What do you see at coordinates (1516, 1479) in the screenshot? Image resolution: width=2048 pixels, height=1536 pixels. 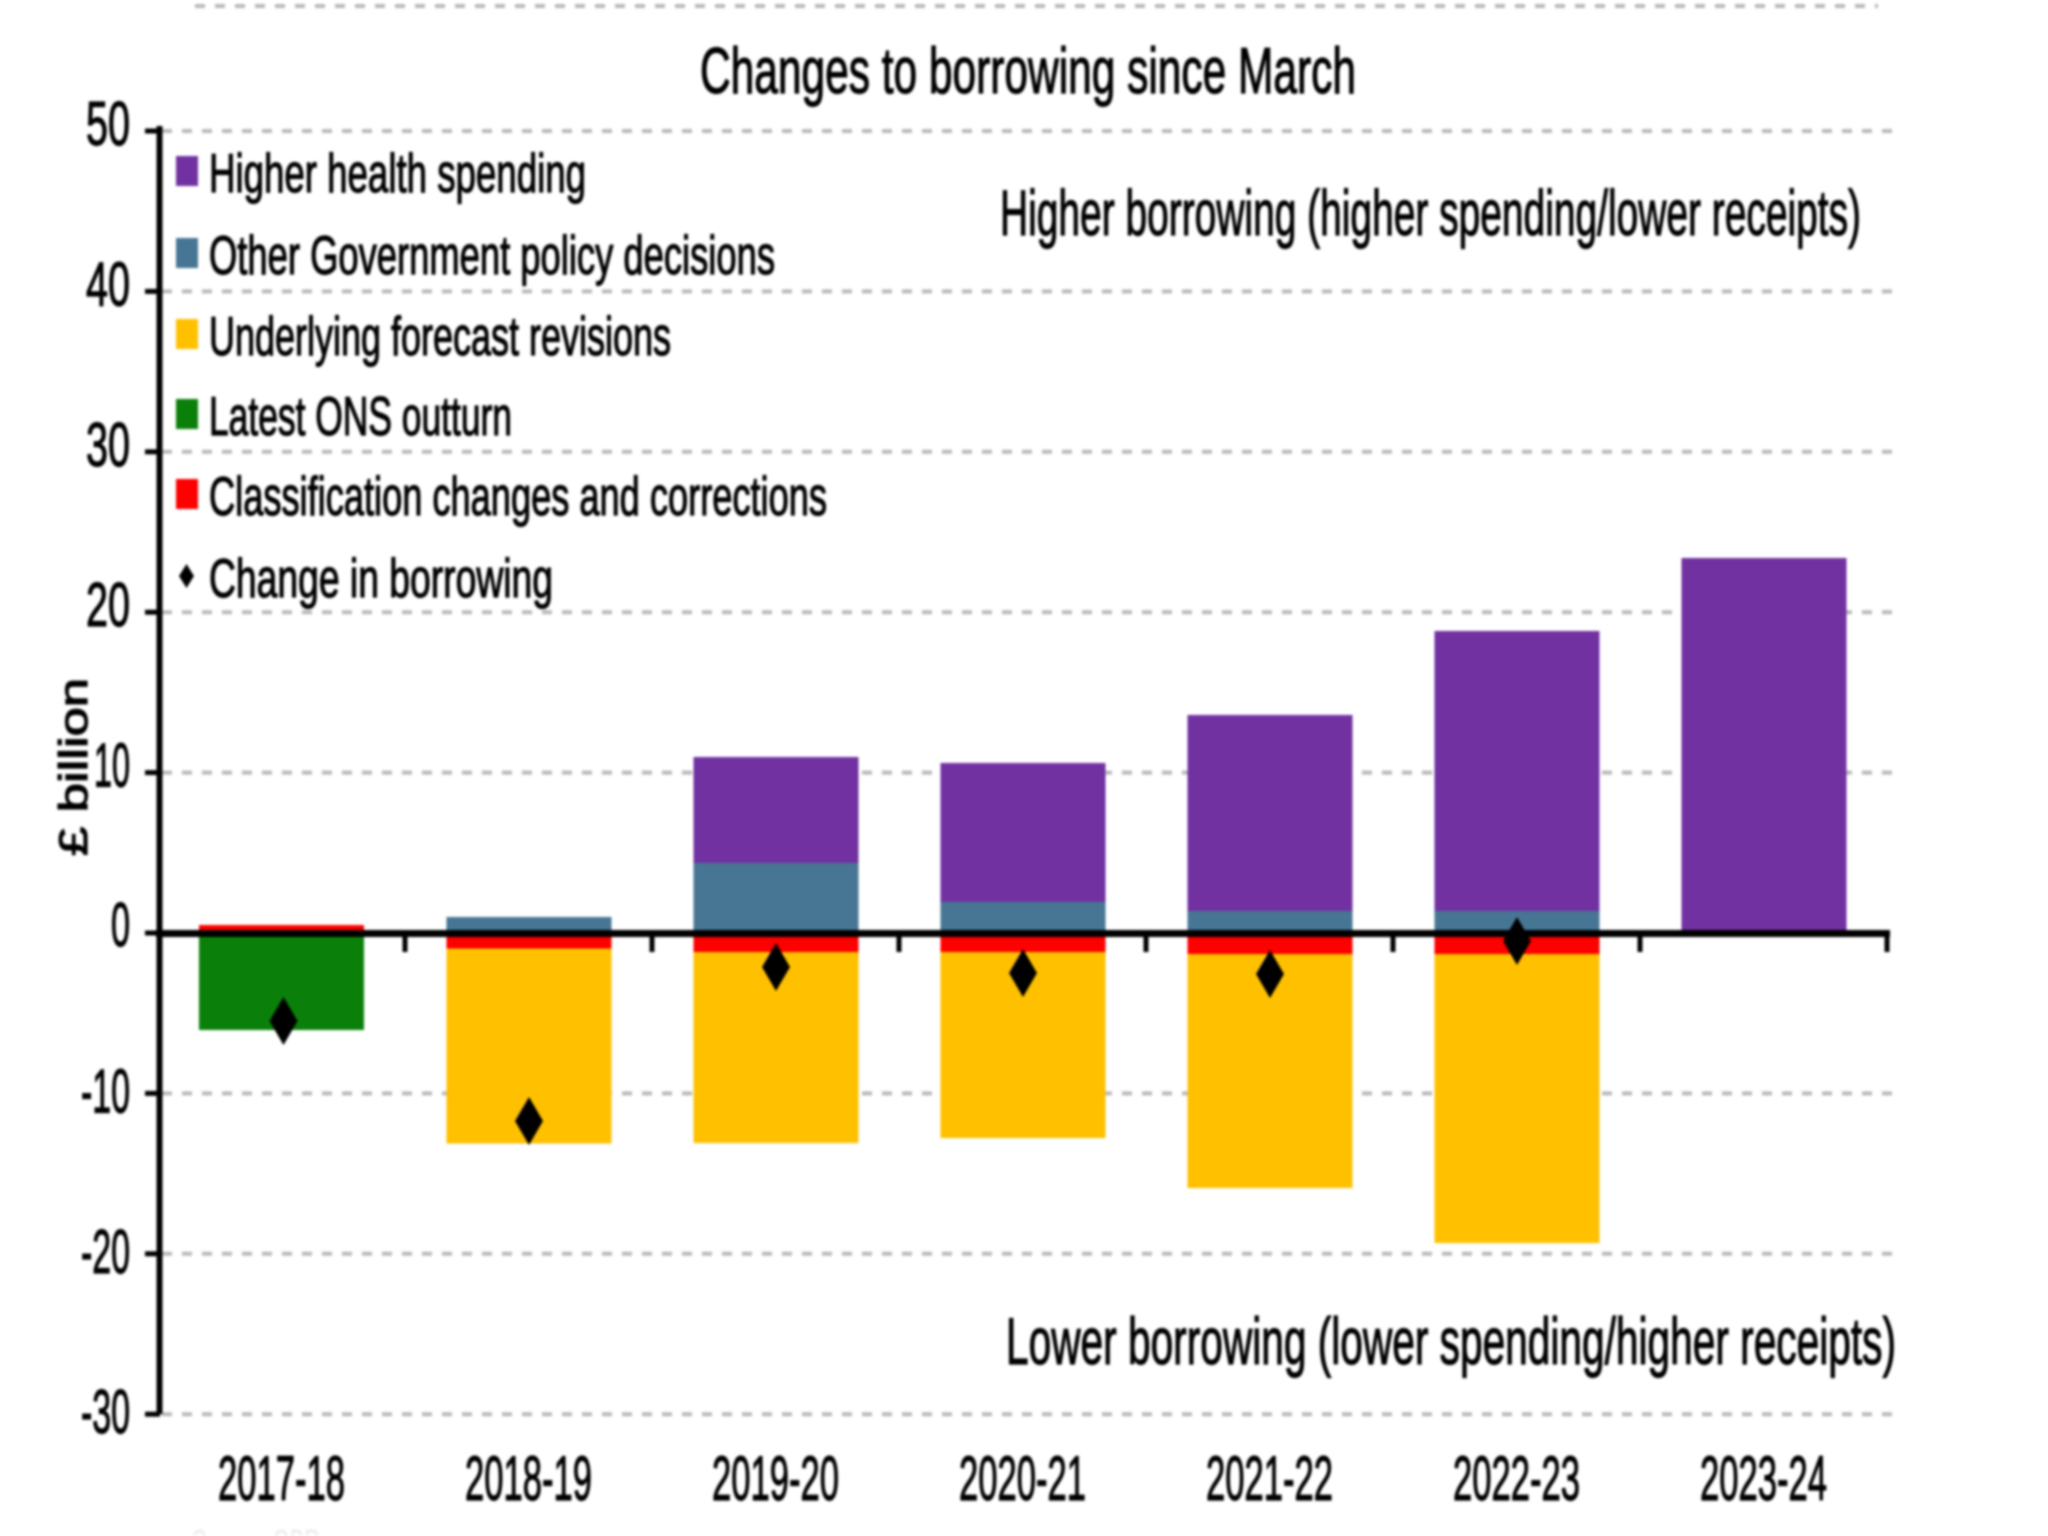 I see `svg-text: 2022-23` at bounding box center [1516, 1479].